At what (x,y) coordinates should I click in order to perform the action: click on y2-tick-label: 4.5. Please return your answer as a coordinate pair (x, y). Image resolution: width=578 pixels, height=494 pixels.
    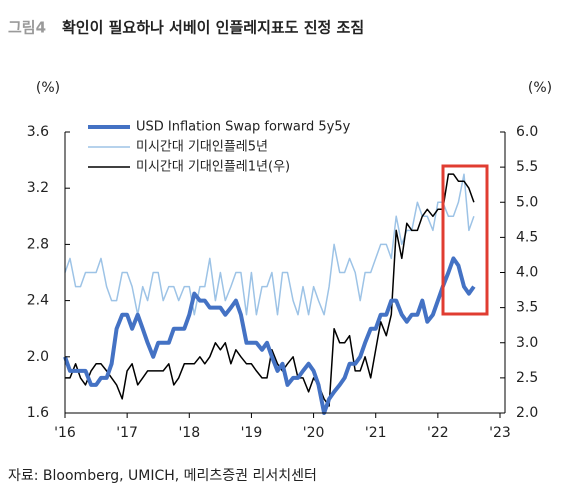
    Looking at the image, I should click on (527, 237).